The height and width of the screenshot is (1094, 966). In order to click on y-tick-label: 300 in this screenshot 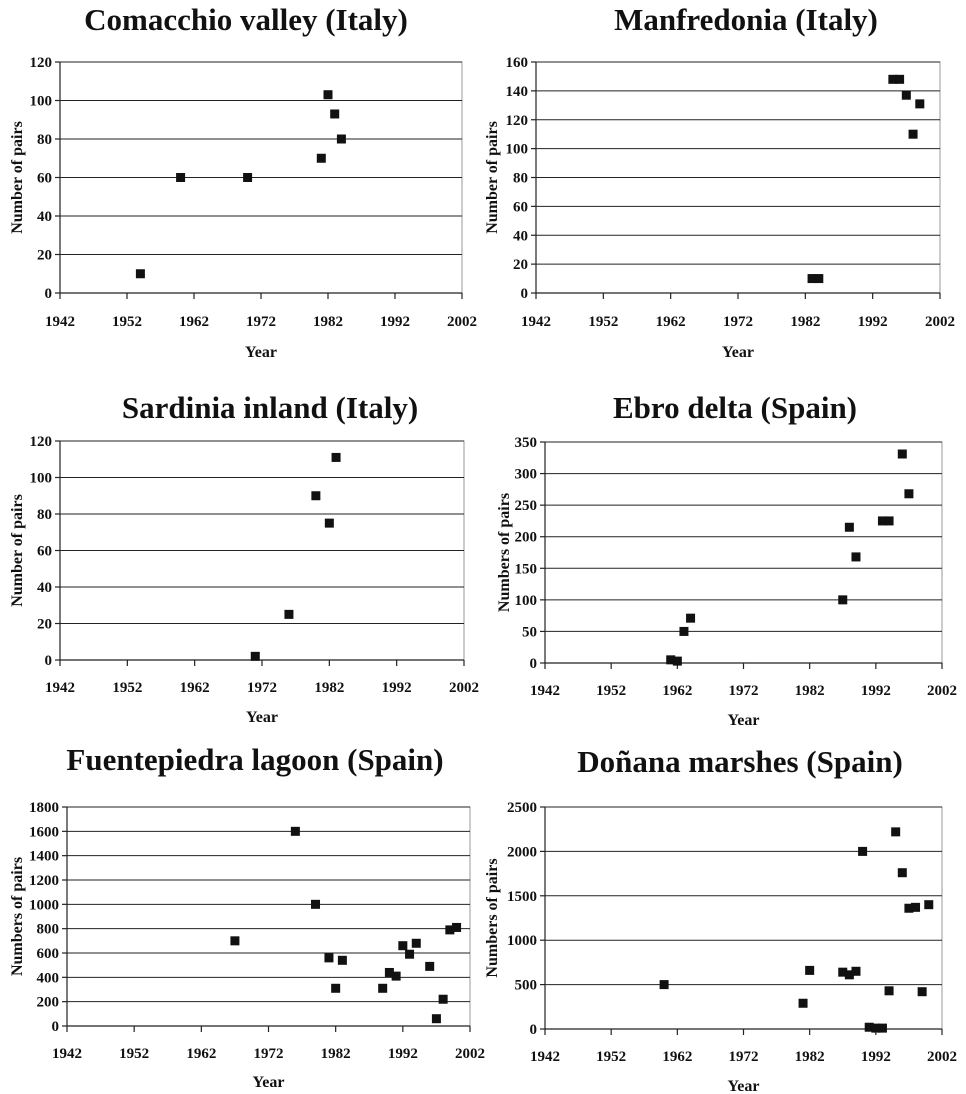, I will do `click(526, 475)`.